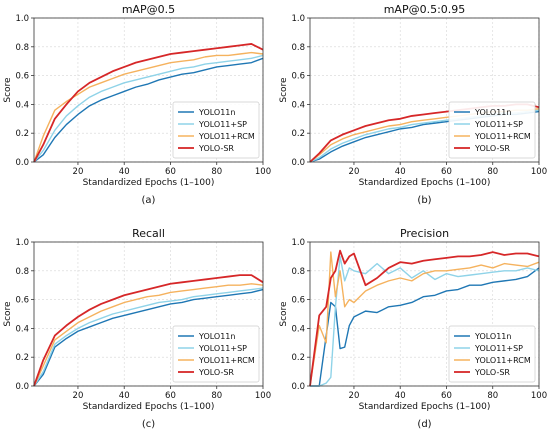  Describe the element at coordinates (148, 424) in the screenshot. I see `panel-caption: (c)` at that location.